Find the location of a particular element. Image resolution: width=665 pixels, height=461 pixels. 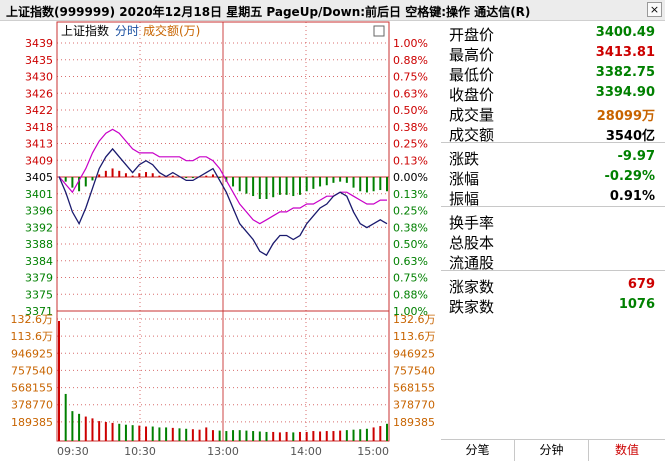

info-row: 收盘价 3394.90 is located at coordinates (553, 93).